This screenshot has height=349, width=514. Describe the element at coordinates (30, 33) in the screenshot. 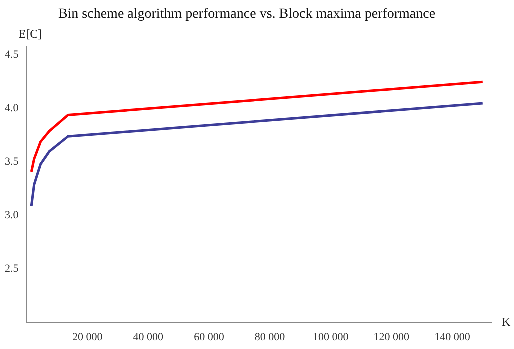

I see `y-axis-title: E[C]` at that location.